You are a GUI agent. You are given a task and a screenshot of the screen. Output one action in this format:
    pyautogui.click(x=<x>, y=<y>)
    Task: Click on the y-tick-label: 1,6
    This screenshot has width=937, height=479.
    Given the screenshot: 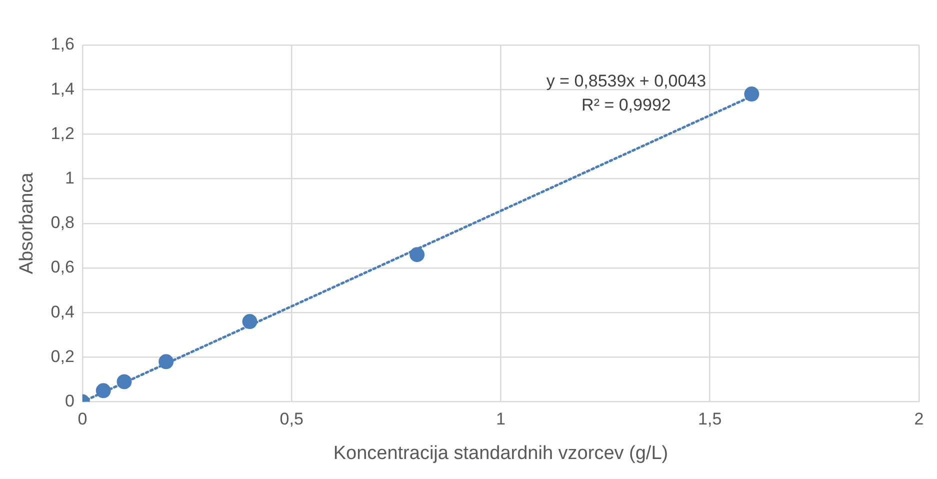 What is the action you would take?
    pyautogui.click(x=62, y=44)
    